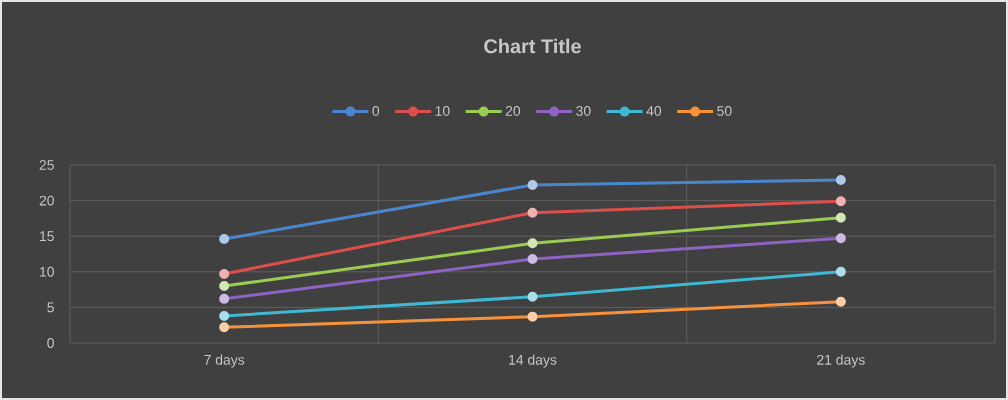 This screenshot has height=400, width=1008. Describe the element at coordinates (533, 361) in the screenshot. I see `x-tick-label: 14 days` at that location.